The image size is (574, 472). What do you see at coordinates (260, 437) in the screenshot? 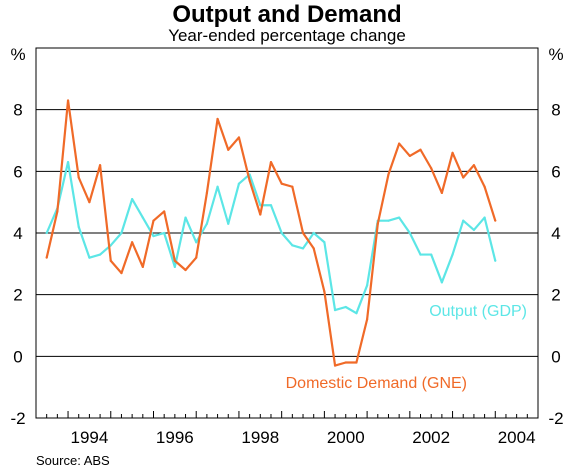
I see `x-tick-label: 1998` at bounding box center [260, 437].